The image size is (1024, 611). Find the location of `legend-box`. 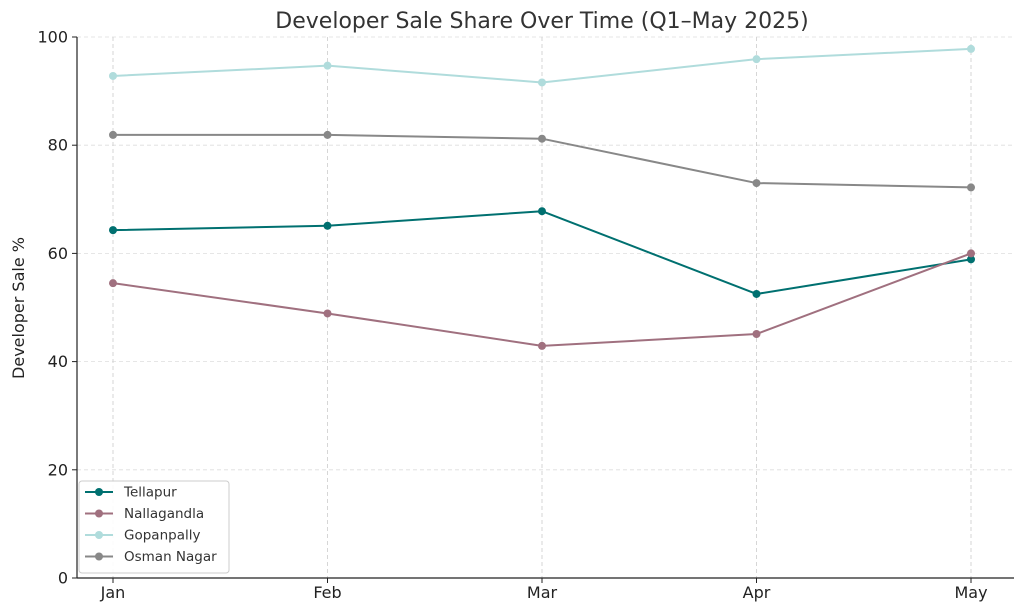

legend-box is located at coordinates (154, 527).